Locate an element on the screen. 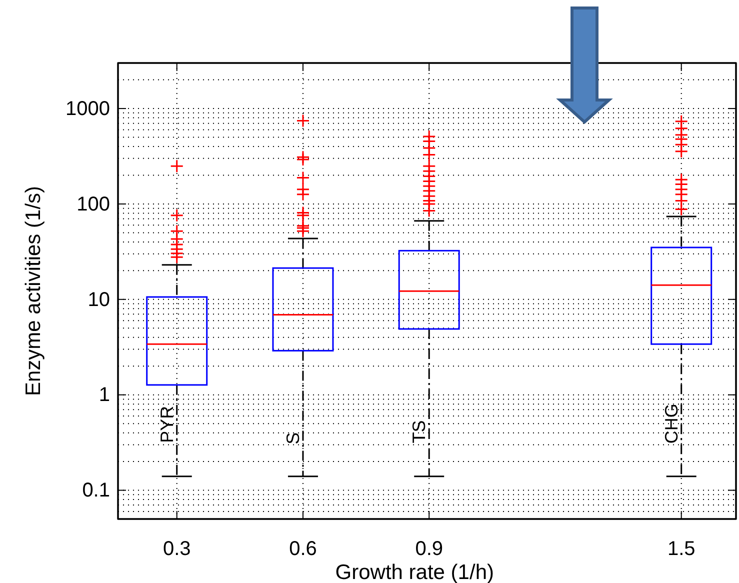 This screenshot has width=739, height=583. x-axis-title: Growth rate (1/h) is located at coordinates (414, 572).